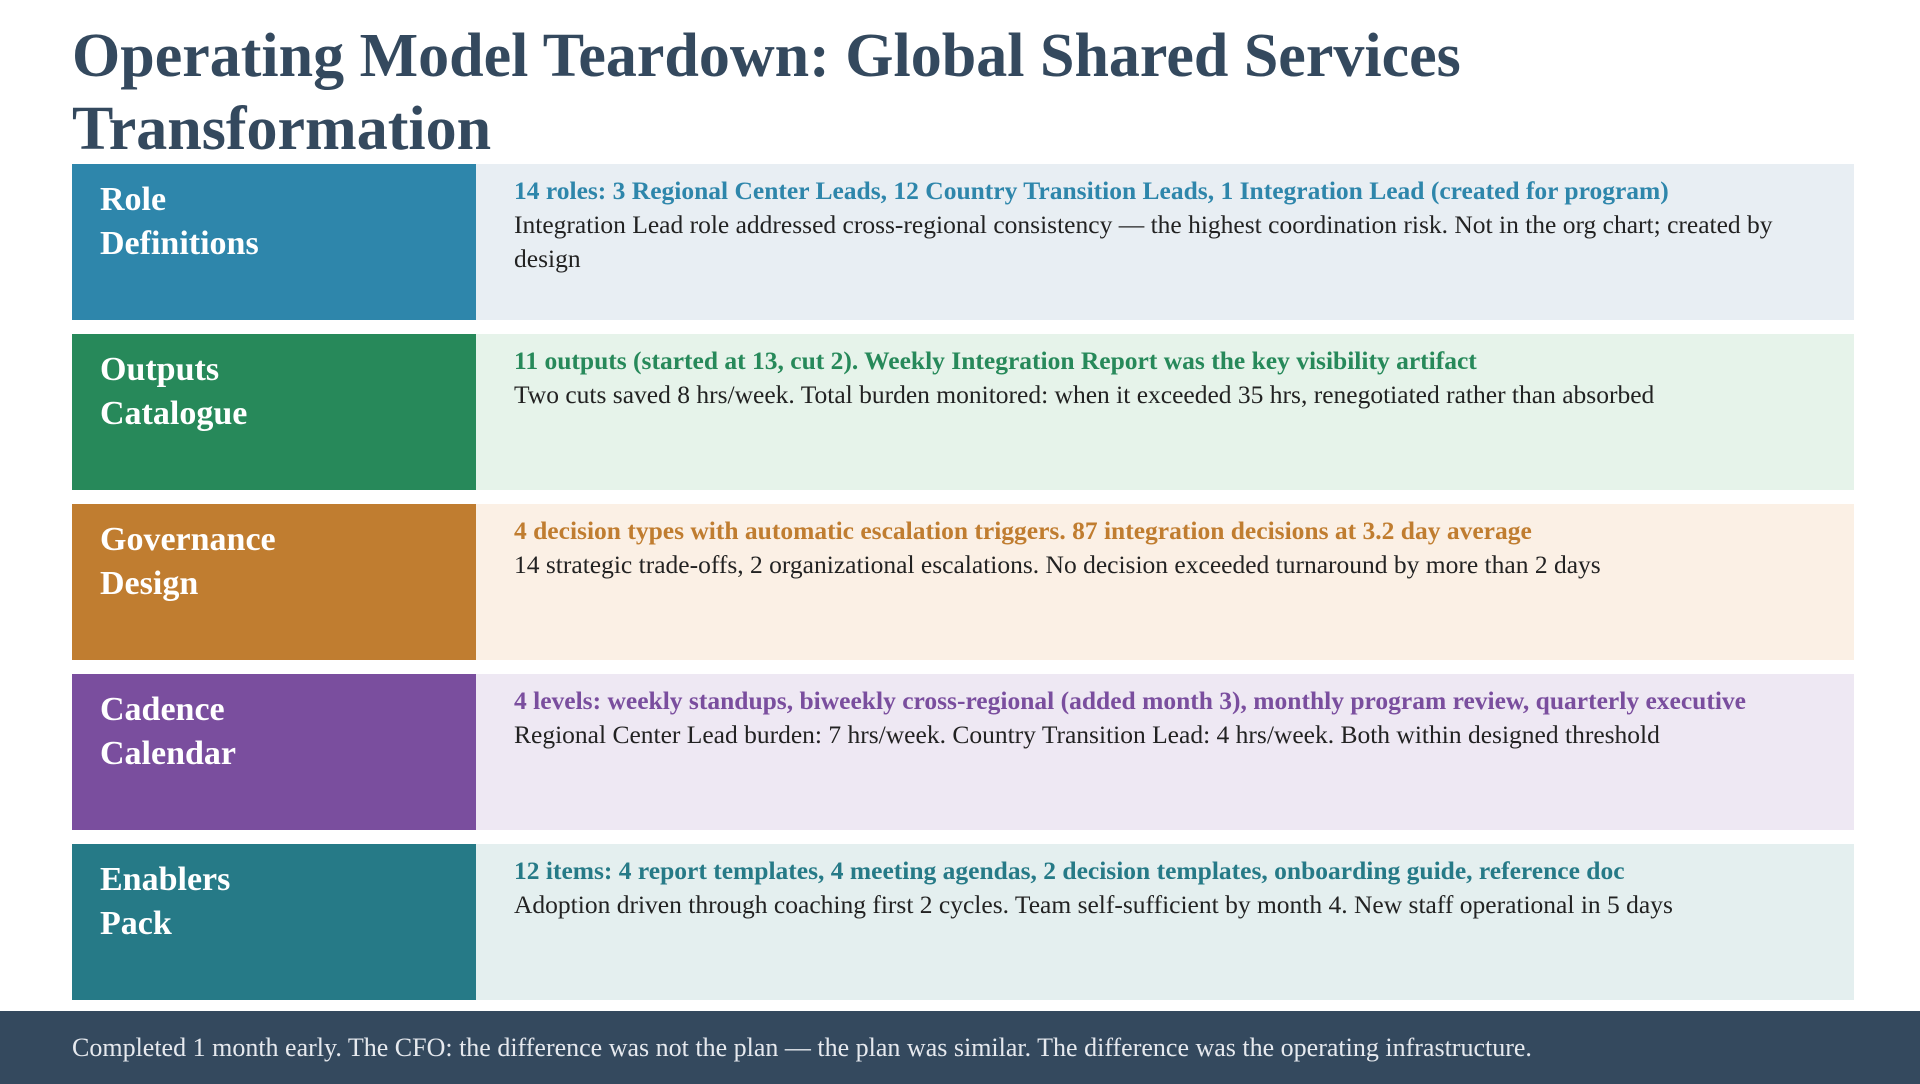 This screenshot has height=1084, width=1920. What do you see at coordinates (165, 879) in the screenshot?
I see `pillar-label-line: Enablers` at bounding box center [165, 879].